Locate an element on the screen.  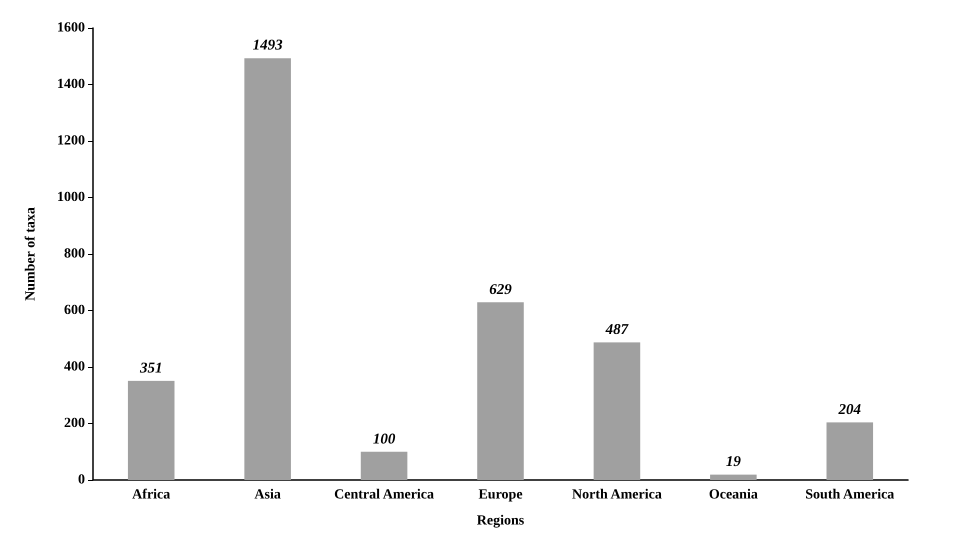
x-tick-label: Asia is located at coordinates (267, 495).